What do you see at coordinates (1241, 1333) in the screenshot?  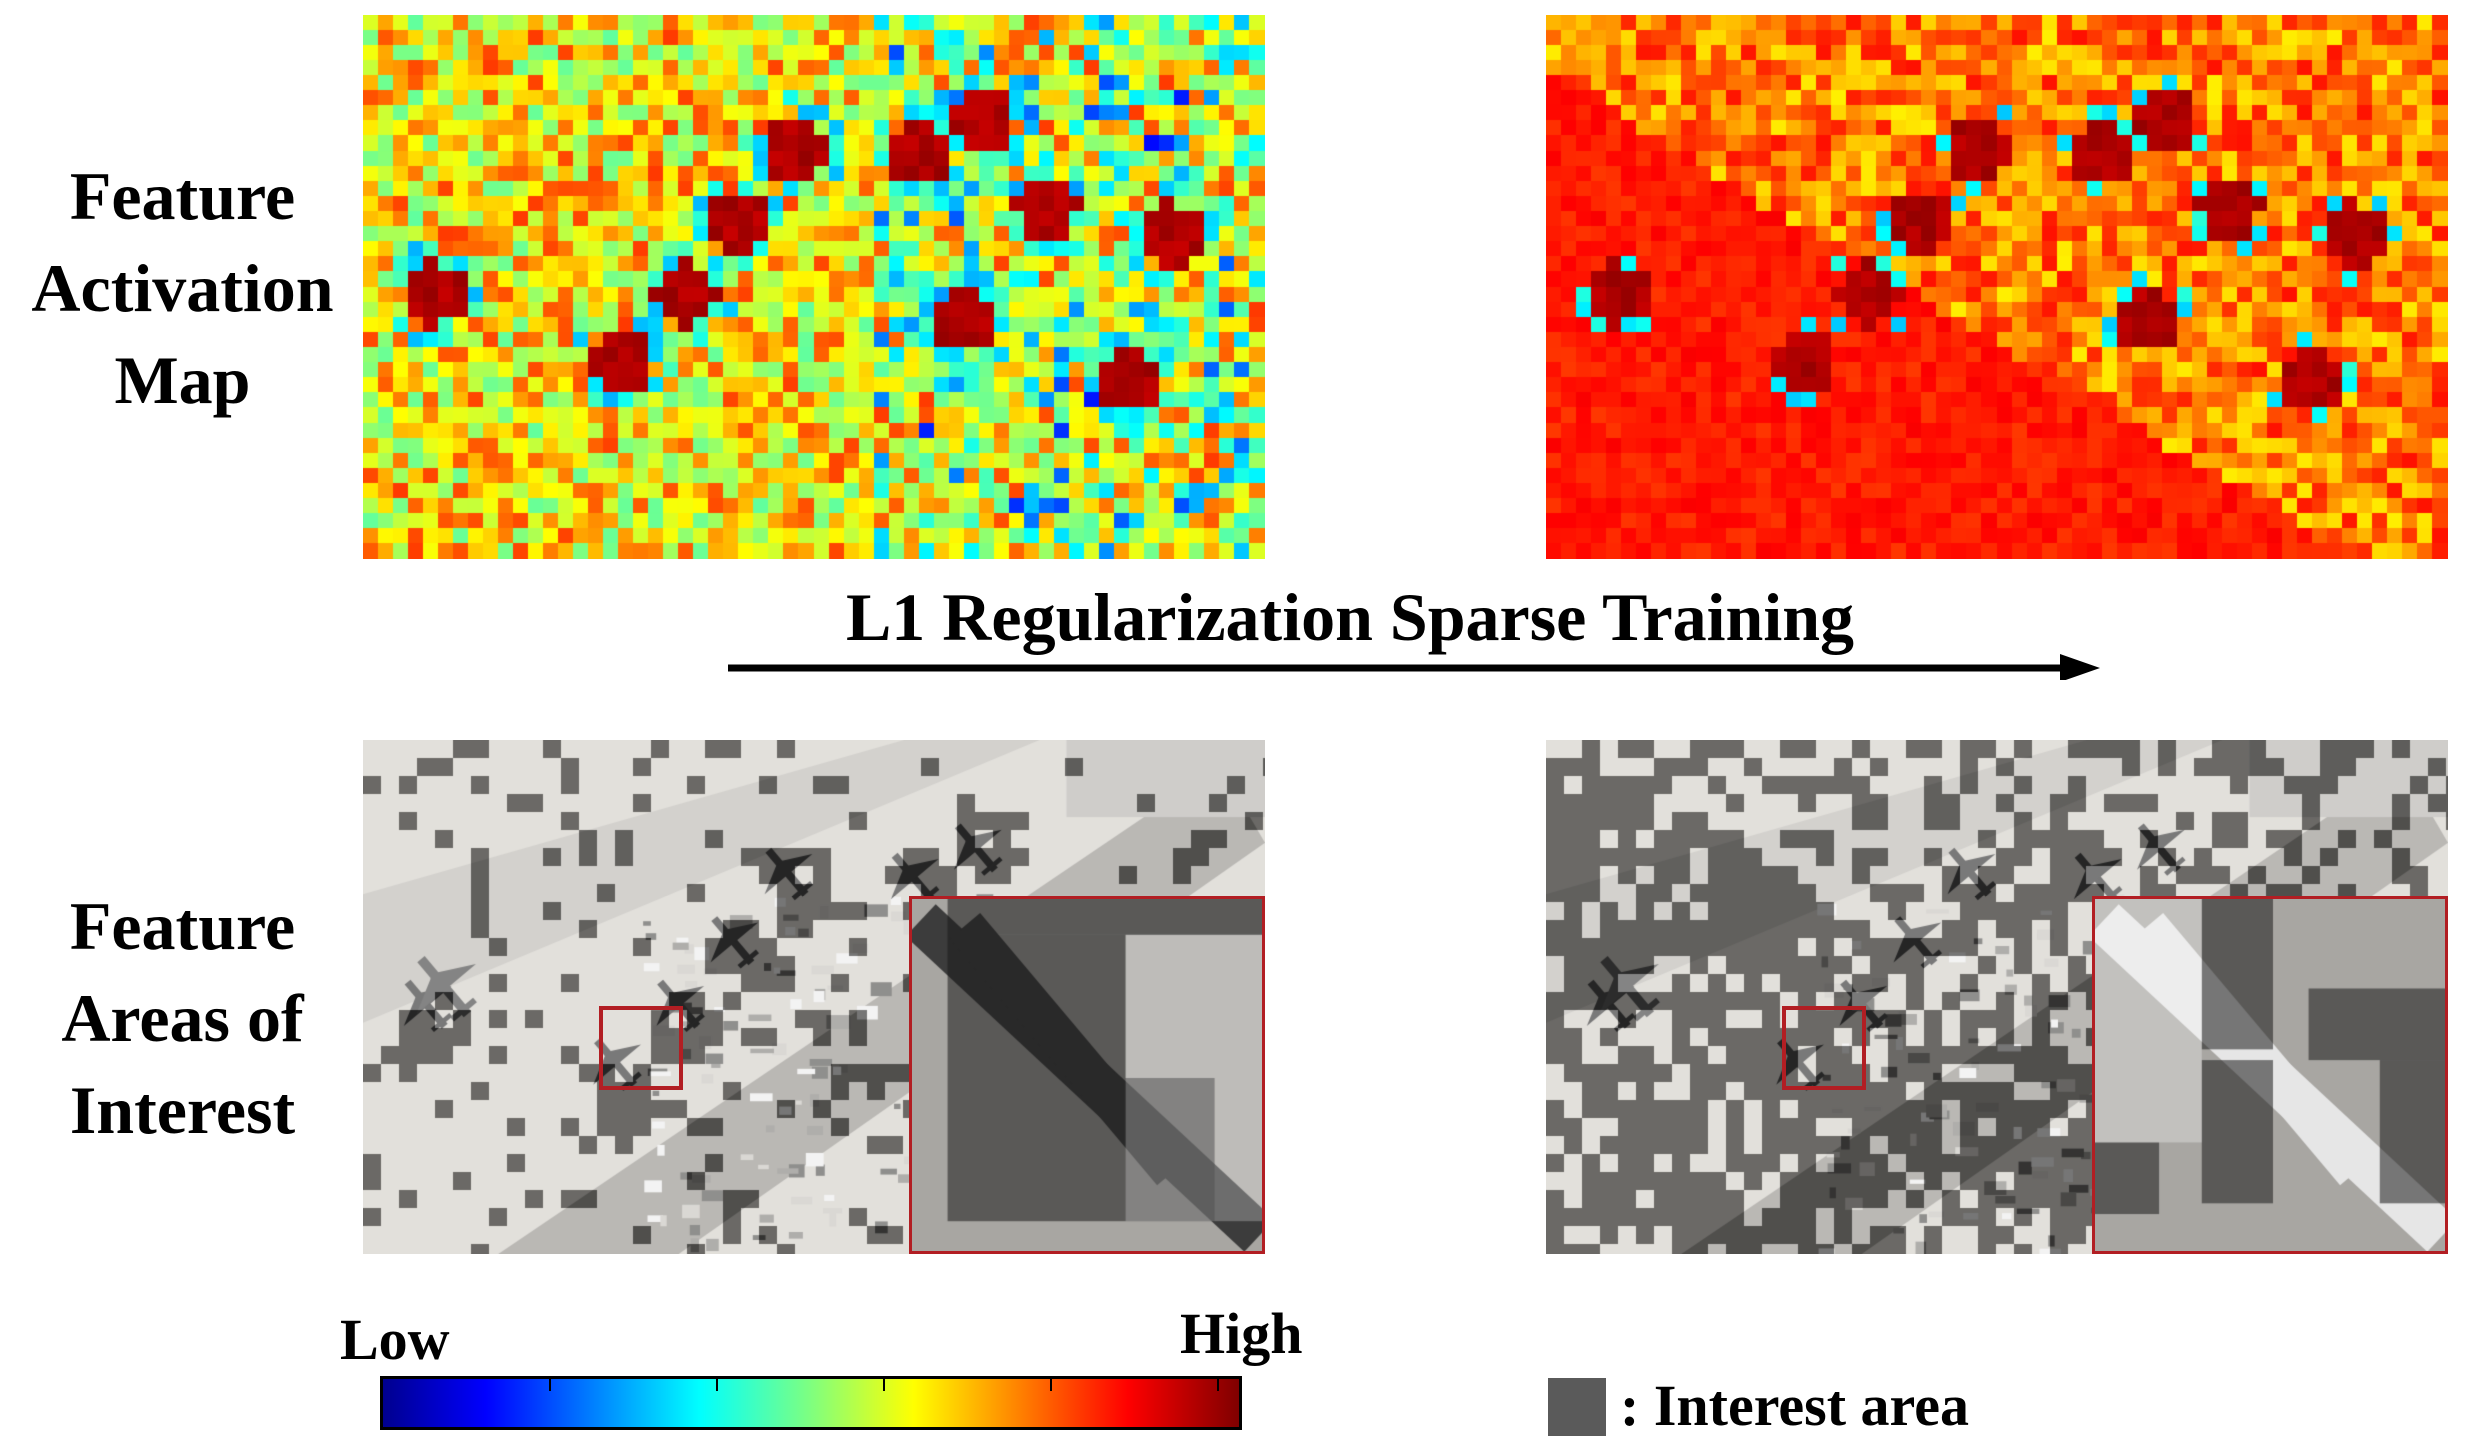 I see `colorbar-high-label: High` at bounding box center [1241, 1333].